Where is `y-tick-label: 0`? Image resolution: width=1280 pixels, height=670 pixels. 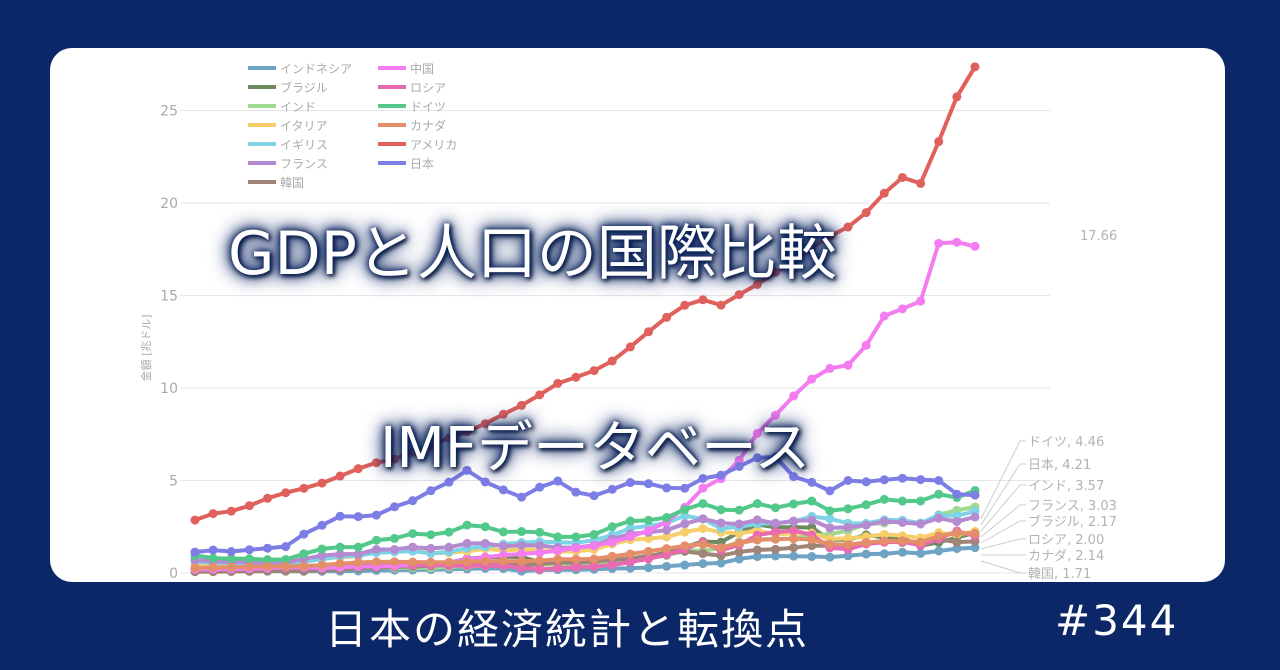
y-tick-label: 0 is located at coordinates (173, 574).